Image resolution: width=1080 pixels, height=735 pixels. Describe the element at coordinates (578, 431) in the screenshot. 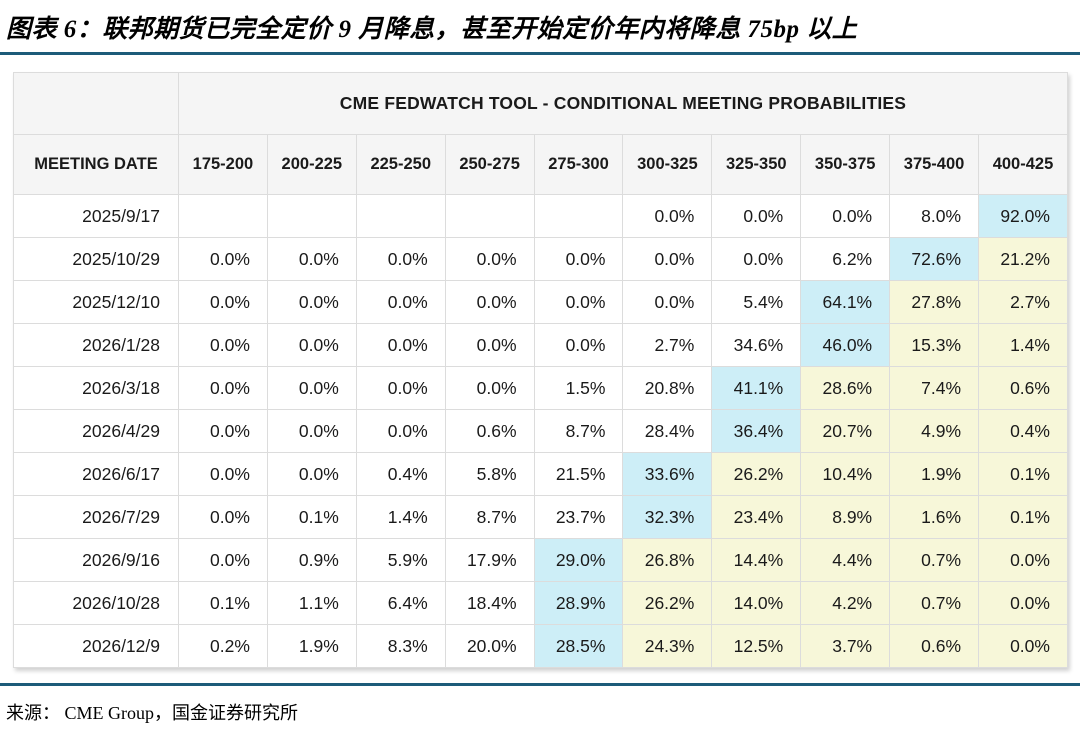

I see `probability-cell: 8.7%` at that location.